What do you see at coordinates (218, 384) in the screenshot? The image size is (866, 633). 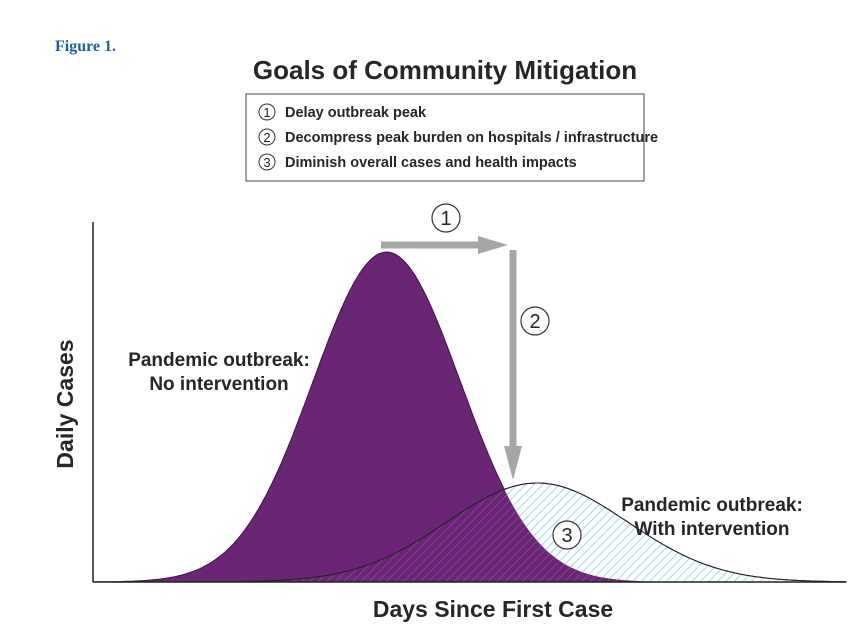 I see `series-label-no-intervention-line2: No intervention` at bounding box center [218, 384].